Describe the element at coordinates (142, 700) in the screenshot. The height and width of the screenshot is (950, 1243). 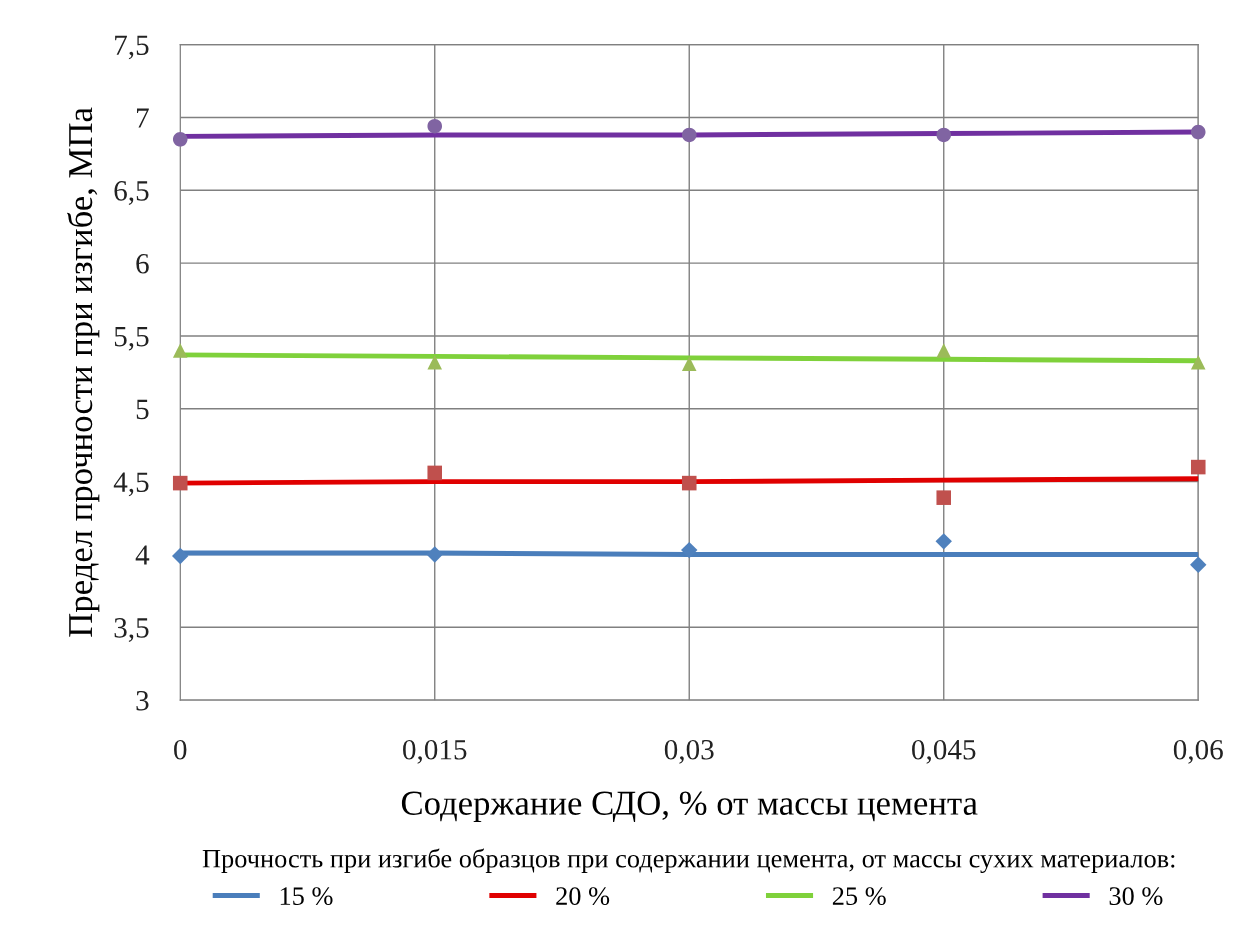
I see `y-tick-label: 3` at that location.